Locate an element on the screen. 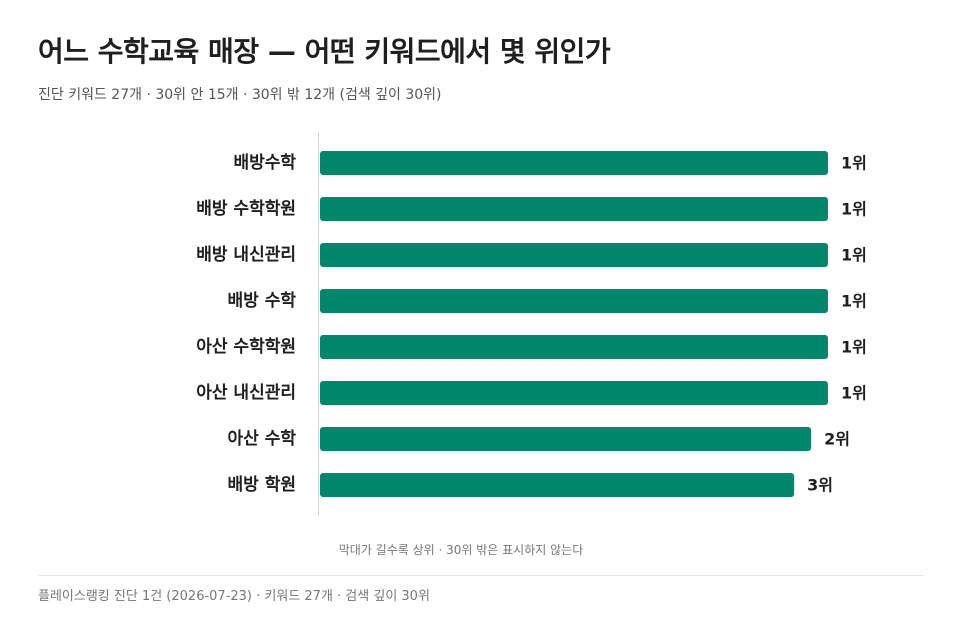  category-label-5: 아산 내신관리 is located at coordinates (246, 393).